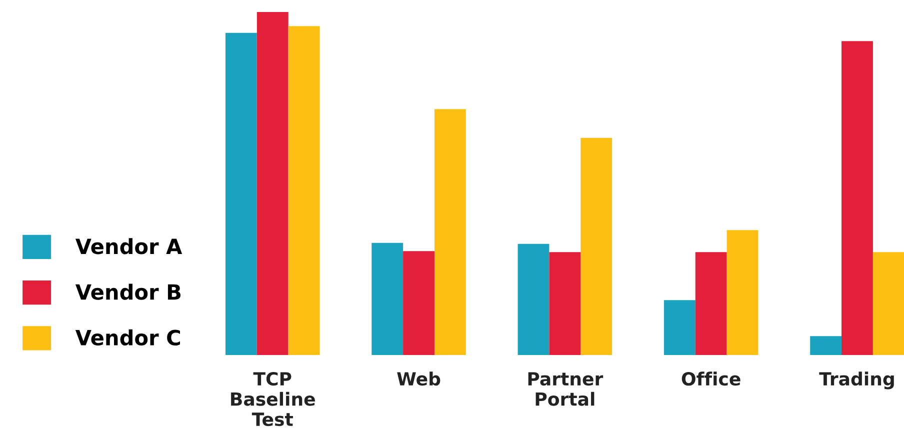 The height and width of the screenshot is (440, 904). I want to click on x-tick-label: TCP Baseline Test, so click(273, 399).